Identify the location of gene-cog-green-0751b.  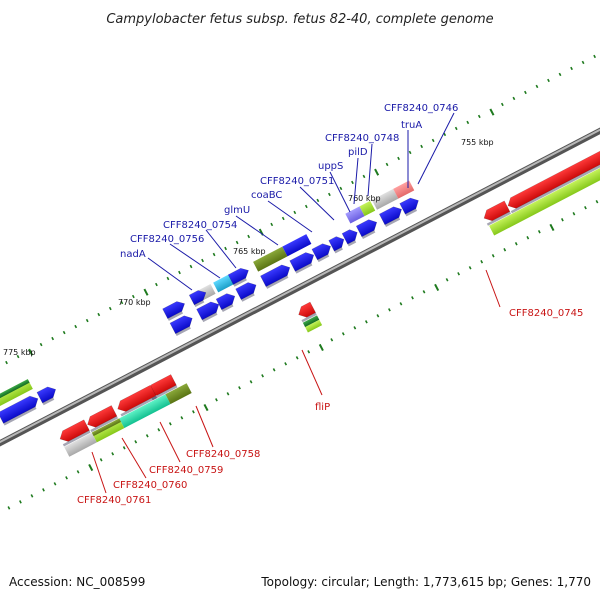
(297, 245).